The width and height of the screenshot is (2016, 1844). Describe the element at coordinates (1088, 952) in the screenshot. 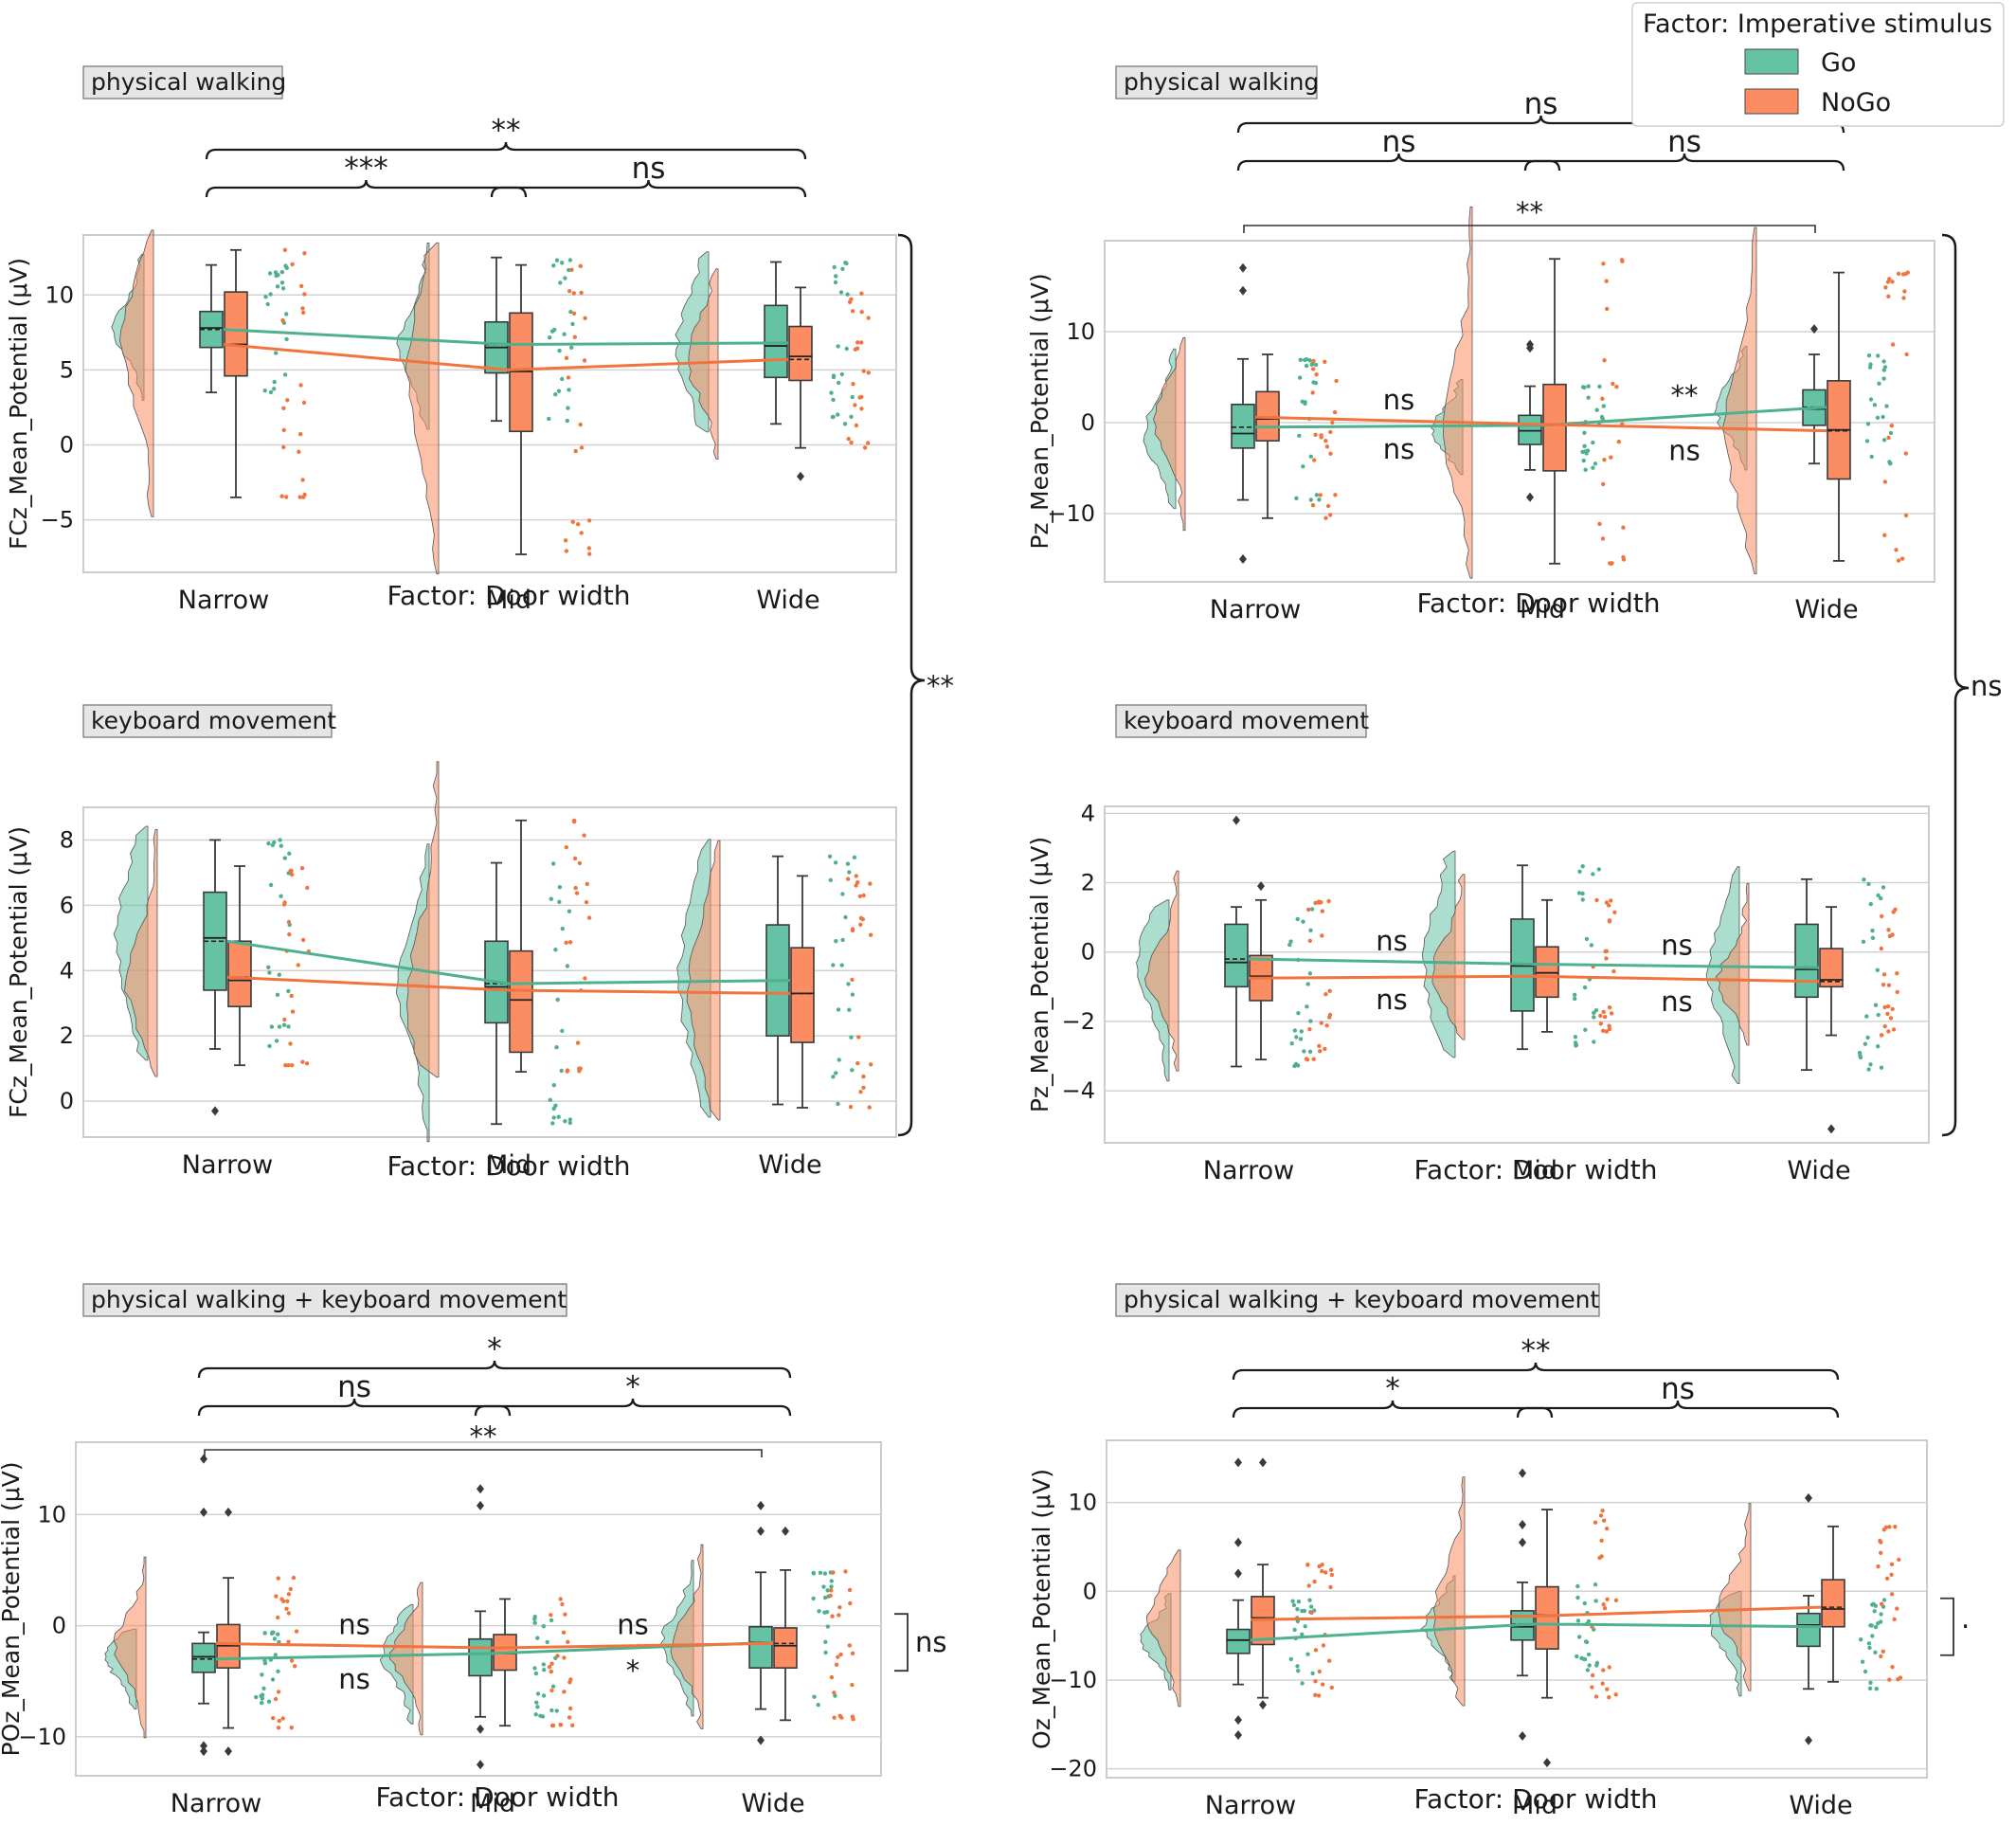

I see `y-tick-label: 0` at that location.